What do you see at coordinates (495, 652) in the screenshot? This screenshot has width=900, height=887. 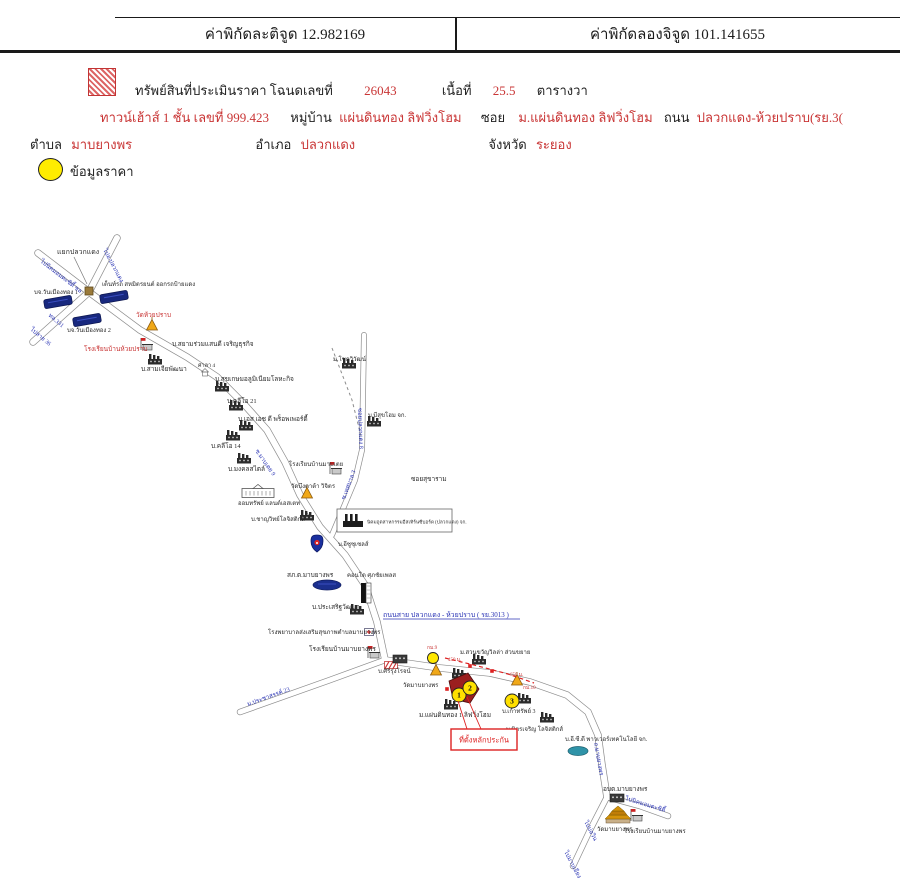 I see `map-label: ม.สวนขวัญวิลล่า ส่วนขยาย` at bounding box center [495, 652].